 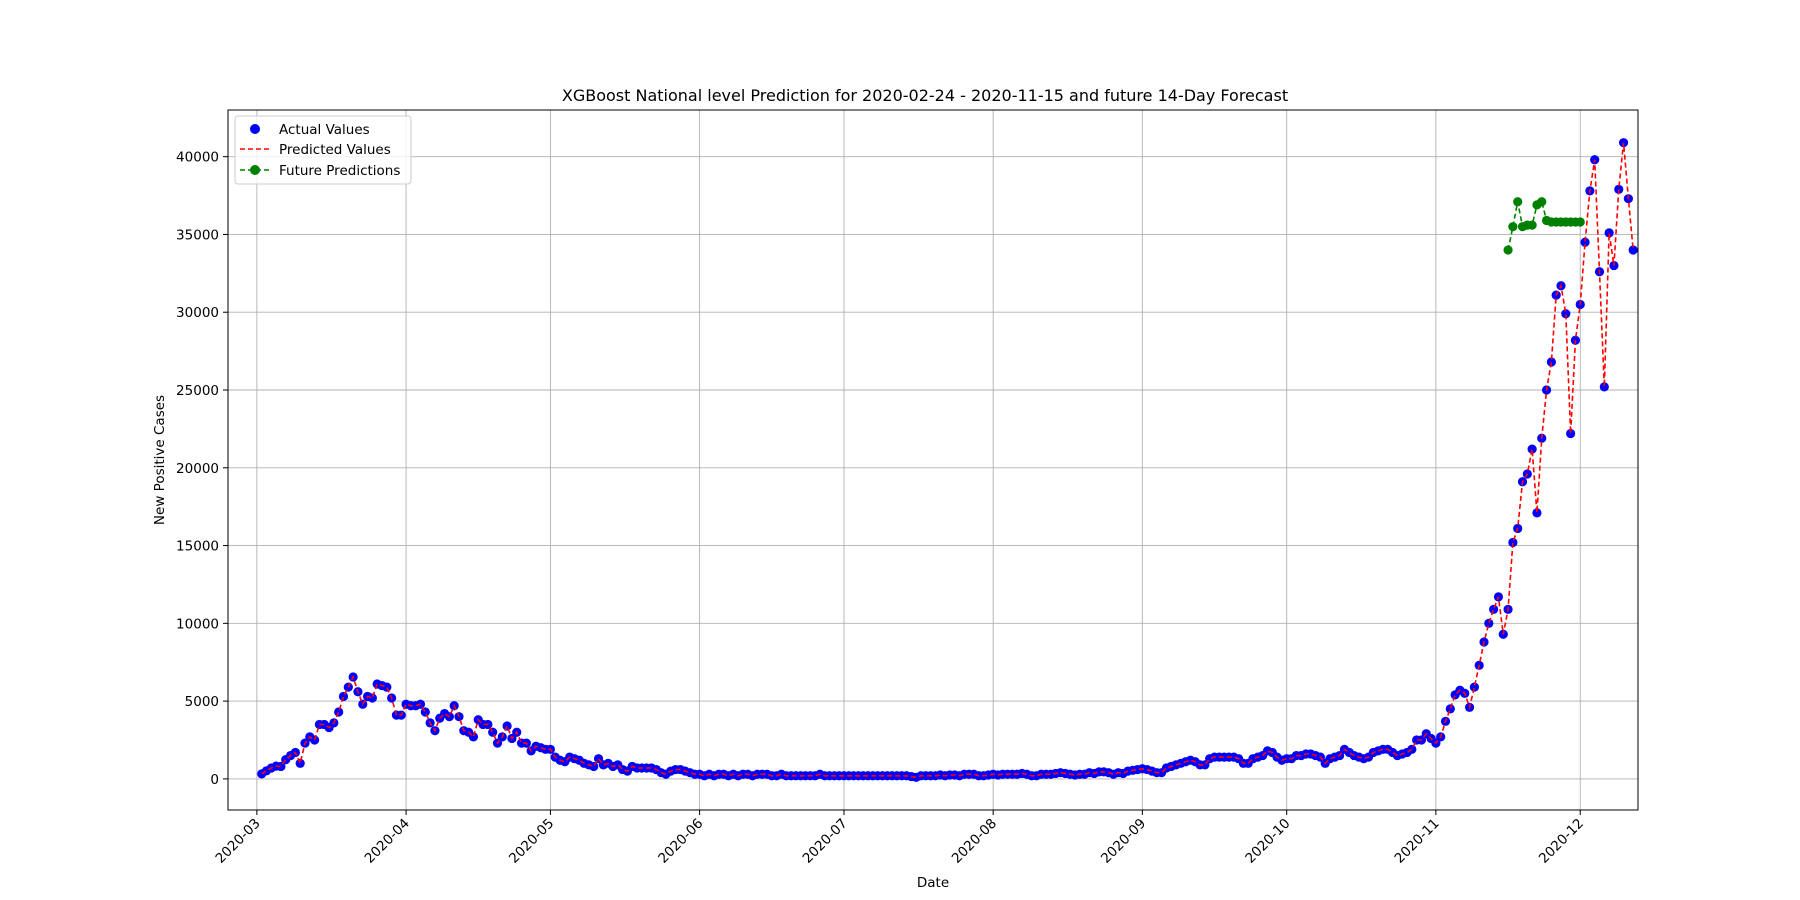 I want to click on legend-predicted-label: Predicted Values, so click(x=335, y=150).